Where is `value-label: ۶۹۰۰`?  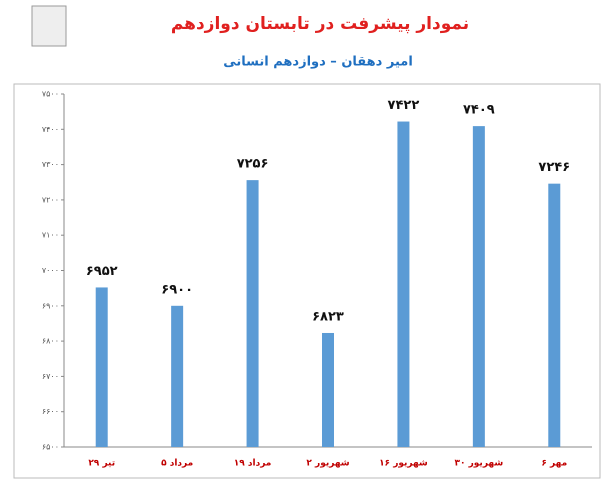 value-label: ۶۹۰۰ is located at coordinates (177, 289).